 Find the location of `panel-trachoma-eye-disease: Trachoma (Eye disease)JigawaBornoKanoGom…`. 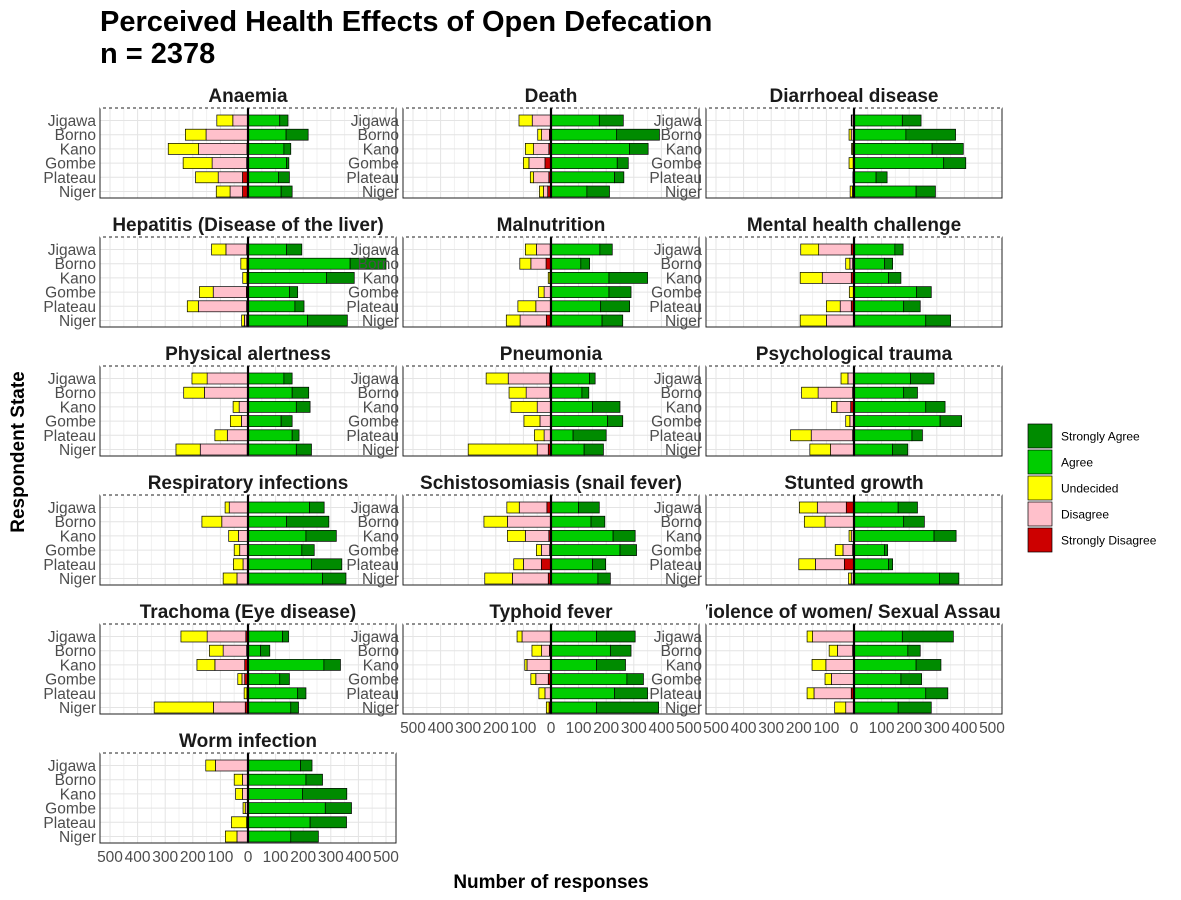

panel-trachoma-eye-disease: Trachoma (Eye disease)JigawaBornoKanoGom… is located at coordinates (220, 659).